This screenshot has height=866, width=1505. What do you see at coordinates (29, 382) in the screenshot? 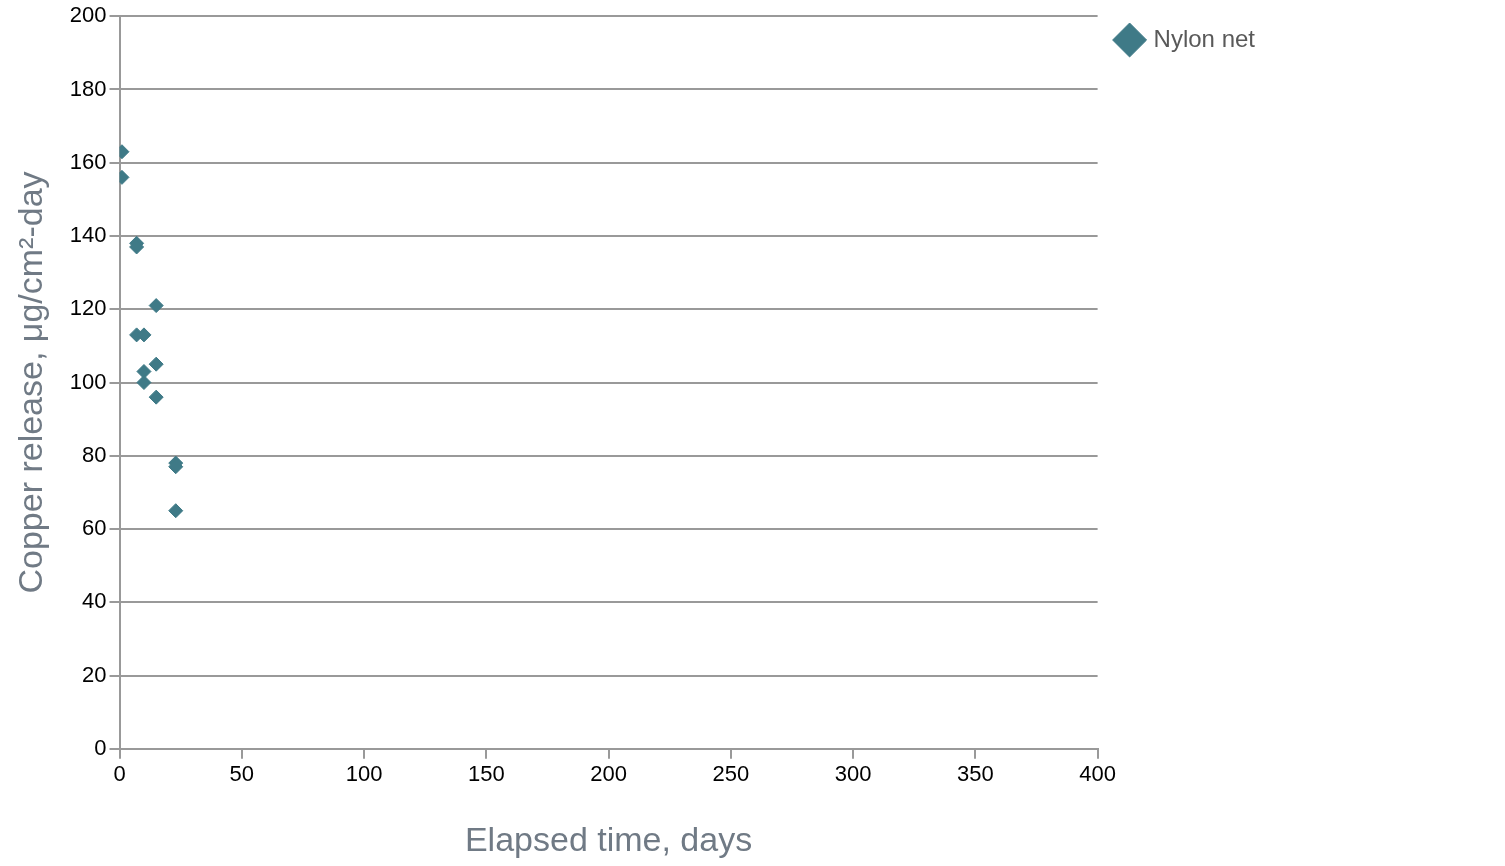
I see `y-axis-title: Copper release, μg/cm²-day` at bounding box center [29, 382].